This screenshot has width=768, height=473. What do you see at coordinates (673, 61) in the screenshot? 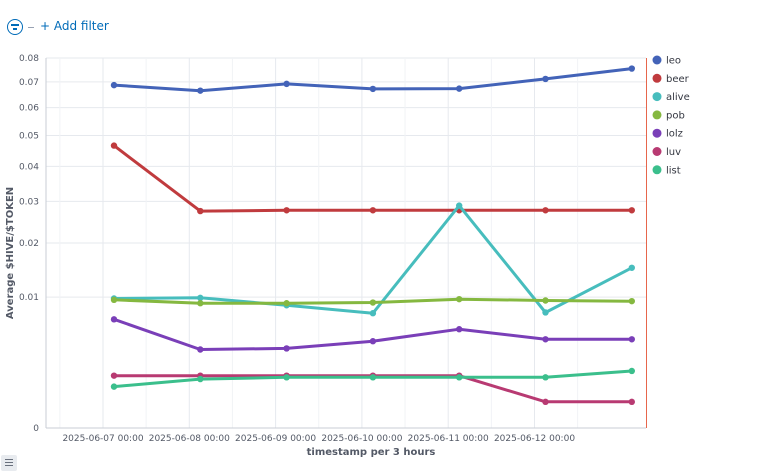
I see `legend-label-leo: leo` at bounding box center [673, 61].